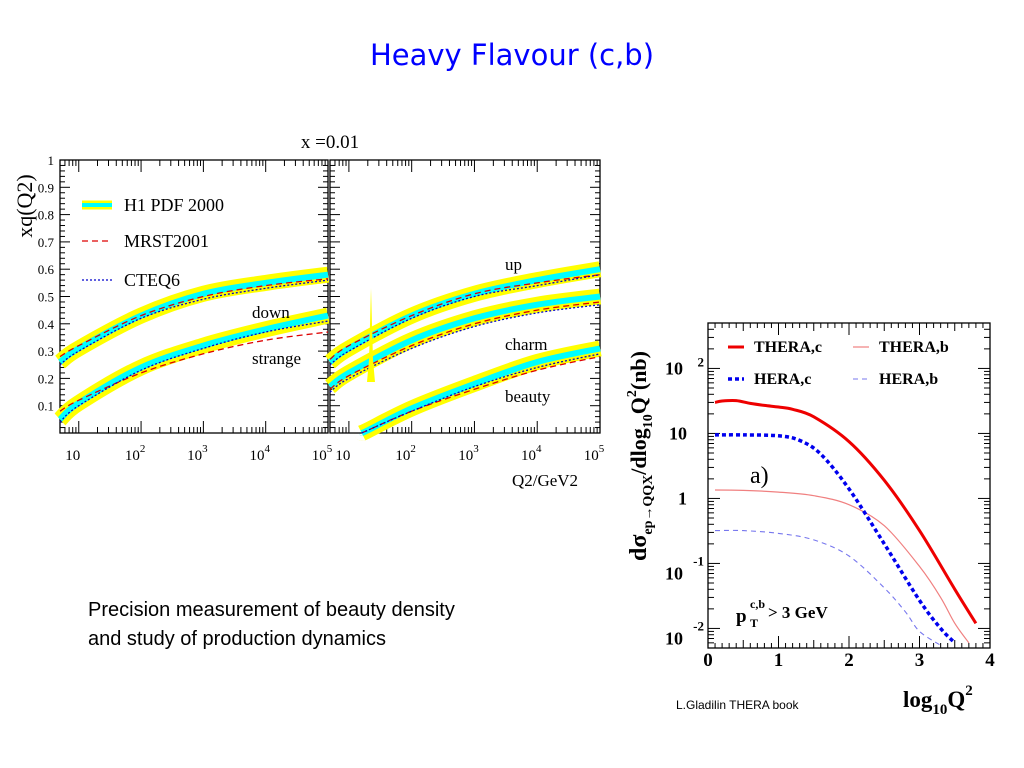  Describe the element at coordinates (528, 396) in the screenshot. I see `curve-label-beauty: beauty` at that location.